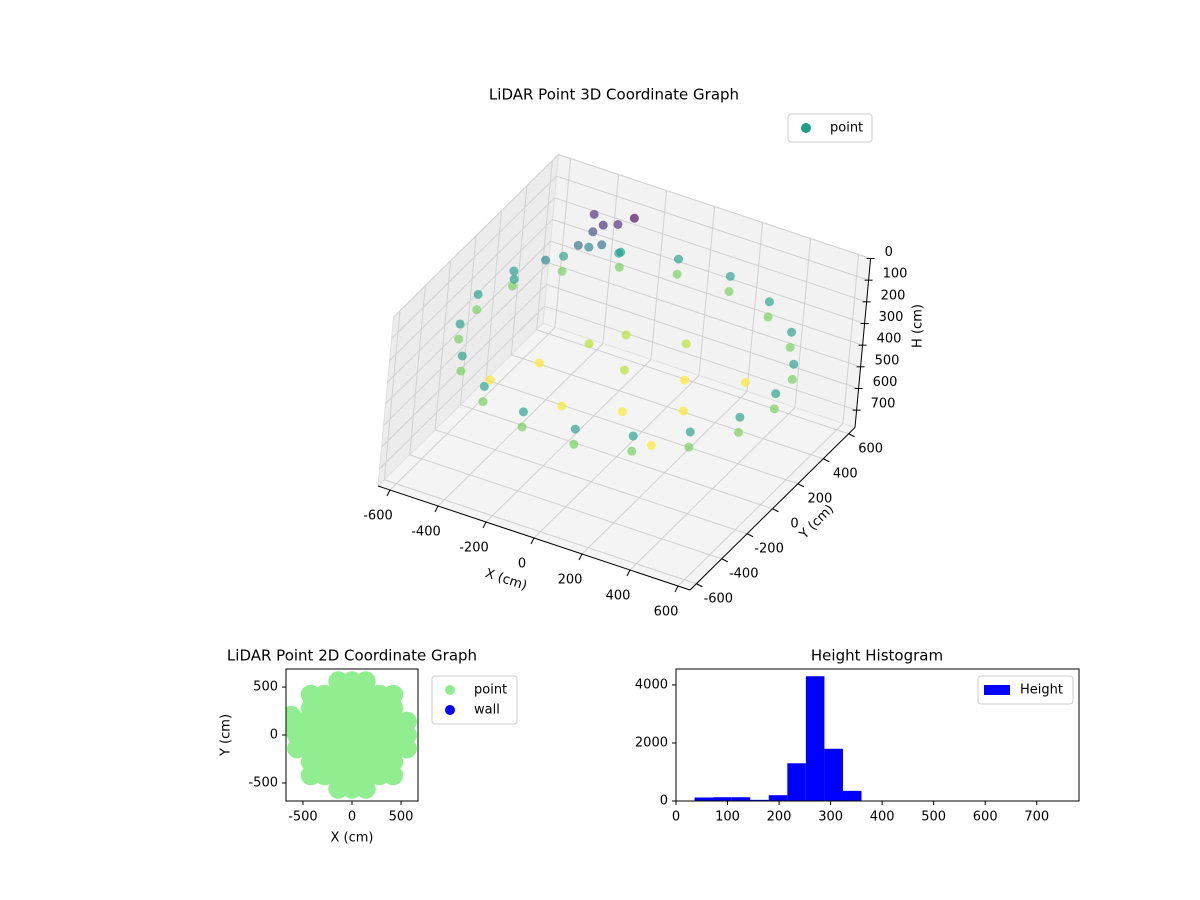 This screenshot has width=1200, height=900. Describe the element at coordinates (1041, 690) in the screenshot. I see `legend-label: Height` at that location.